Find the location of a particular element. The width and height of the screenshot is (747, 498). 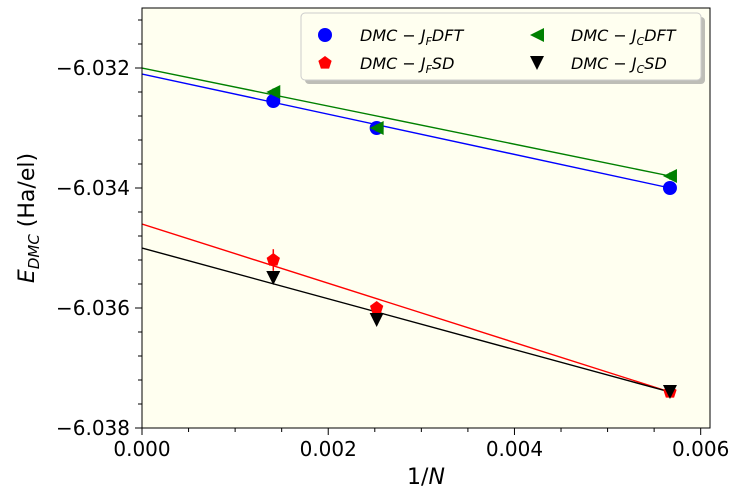

x-tick-label: 0.002 is located at coordinates (328, 449).